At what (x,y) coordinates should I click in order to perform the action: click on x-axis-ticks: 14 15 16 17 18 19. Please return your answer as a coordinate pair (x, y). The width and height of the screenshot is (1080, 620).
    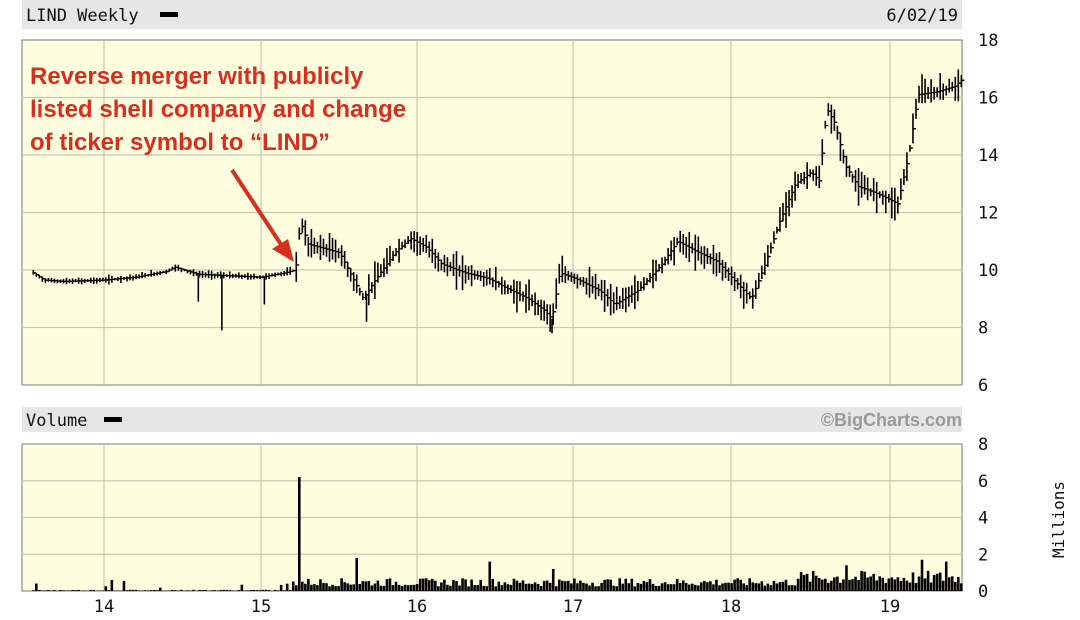
    Looking at the image, I should click on (497, 607).